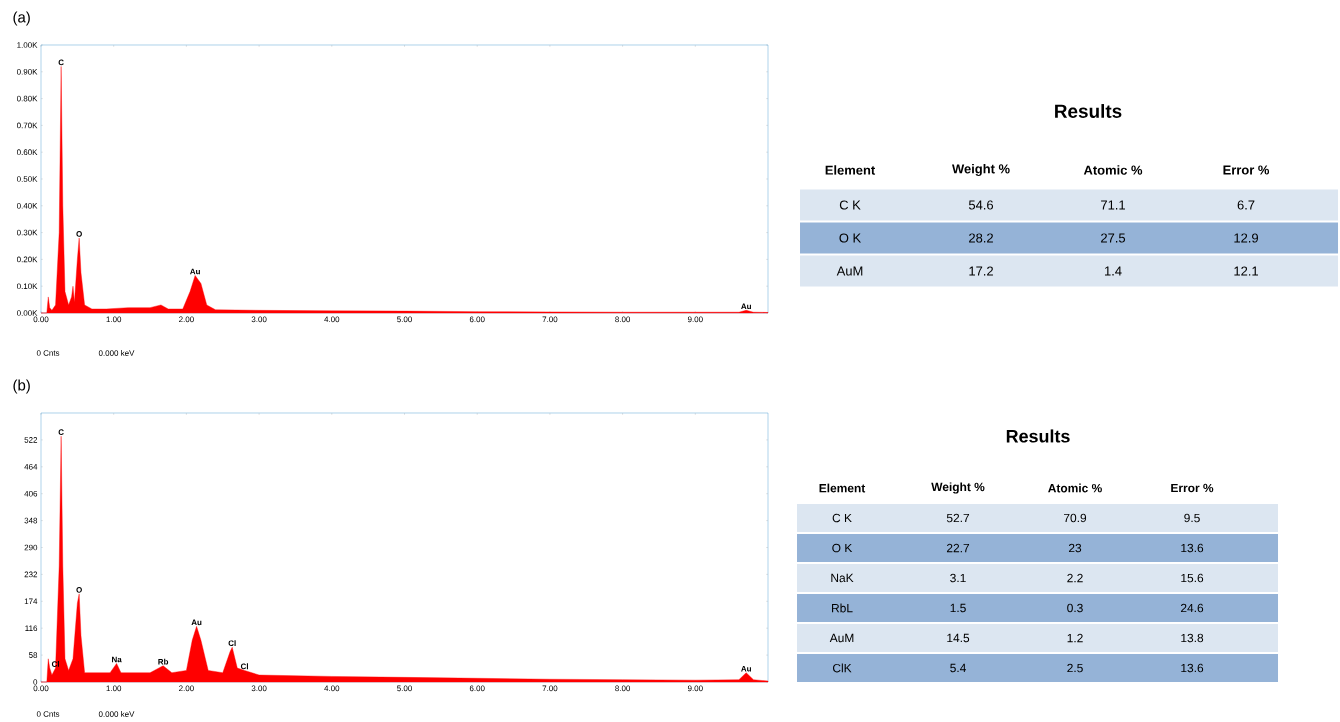 This screenshot has height=722, width=1340. Describe the element at coordinates (21, 386) in the screenshot. I see `chart-title: (b)` at that location.